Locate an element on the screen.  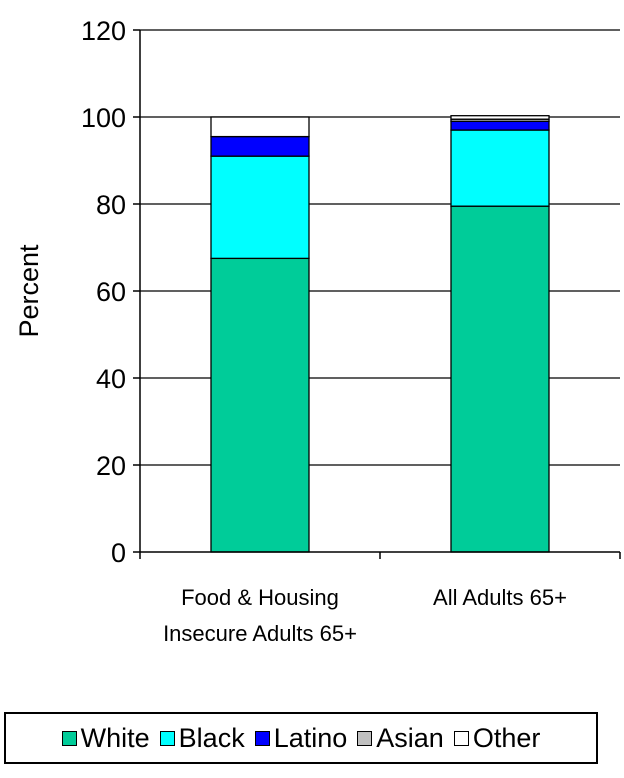
legend-swatch-white is located at coordinates (69, 738).